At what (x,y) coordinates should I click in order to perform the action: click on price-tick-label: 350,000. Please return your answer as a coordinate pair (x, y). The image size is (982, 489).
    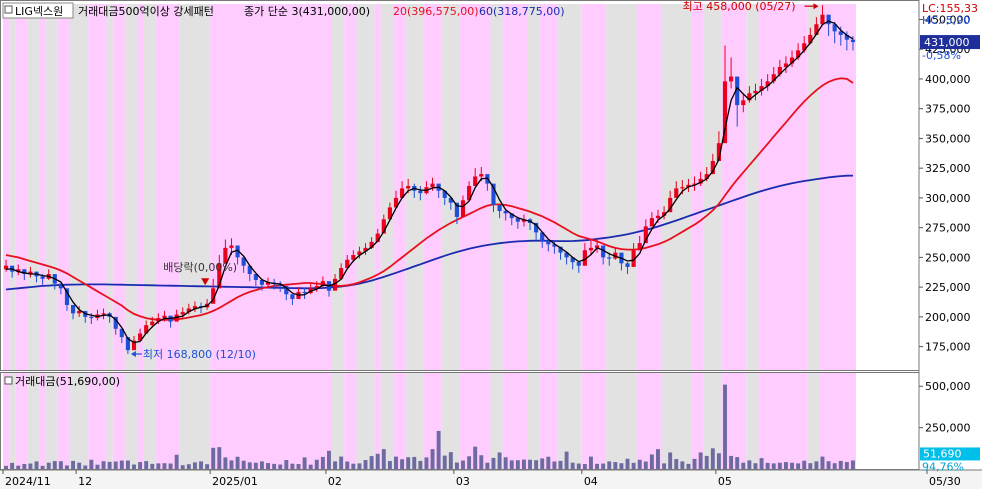
    Looking at the image, I should click on (948, 138).